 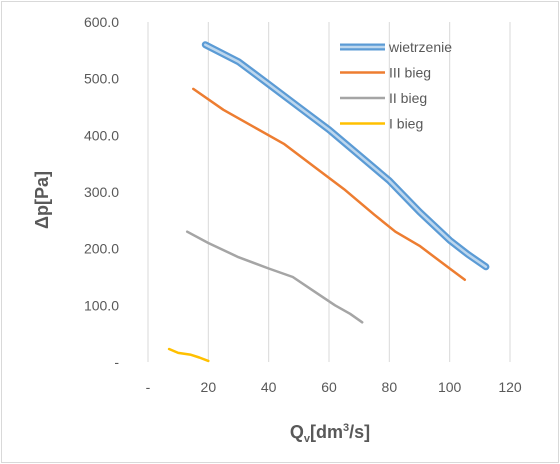 I want to click on series-ii-bieg-line, so click(x=274, y=277).